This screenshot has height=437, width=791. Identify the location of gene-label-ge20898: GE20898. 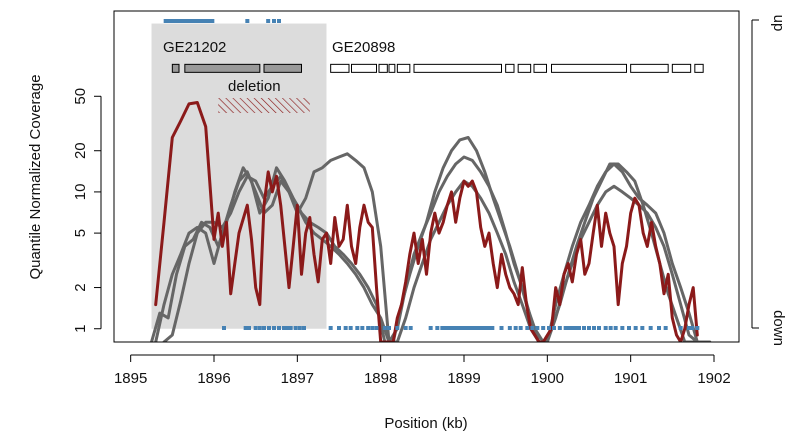
(363, 47).